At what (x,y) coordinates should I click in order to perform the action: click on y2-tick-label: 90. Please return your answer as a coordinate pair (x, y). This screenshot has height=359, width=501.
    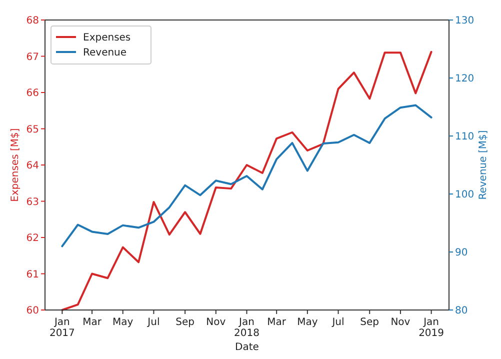
    Looking at the image, I should click on (461, 253).